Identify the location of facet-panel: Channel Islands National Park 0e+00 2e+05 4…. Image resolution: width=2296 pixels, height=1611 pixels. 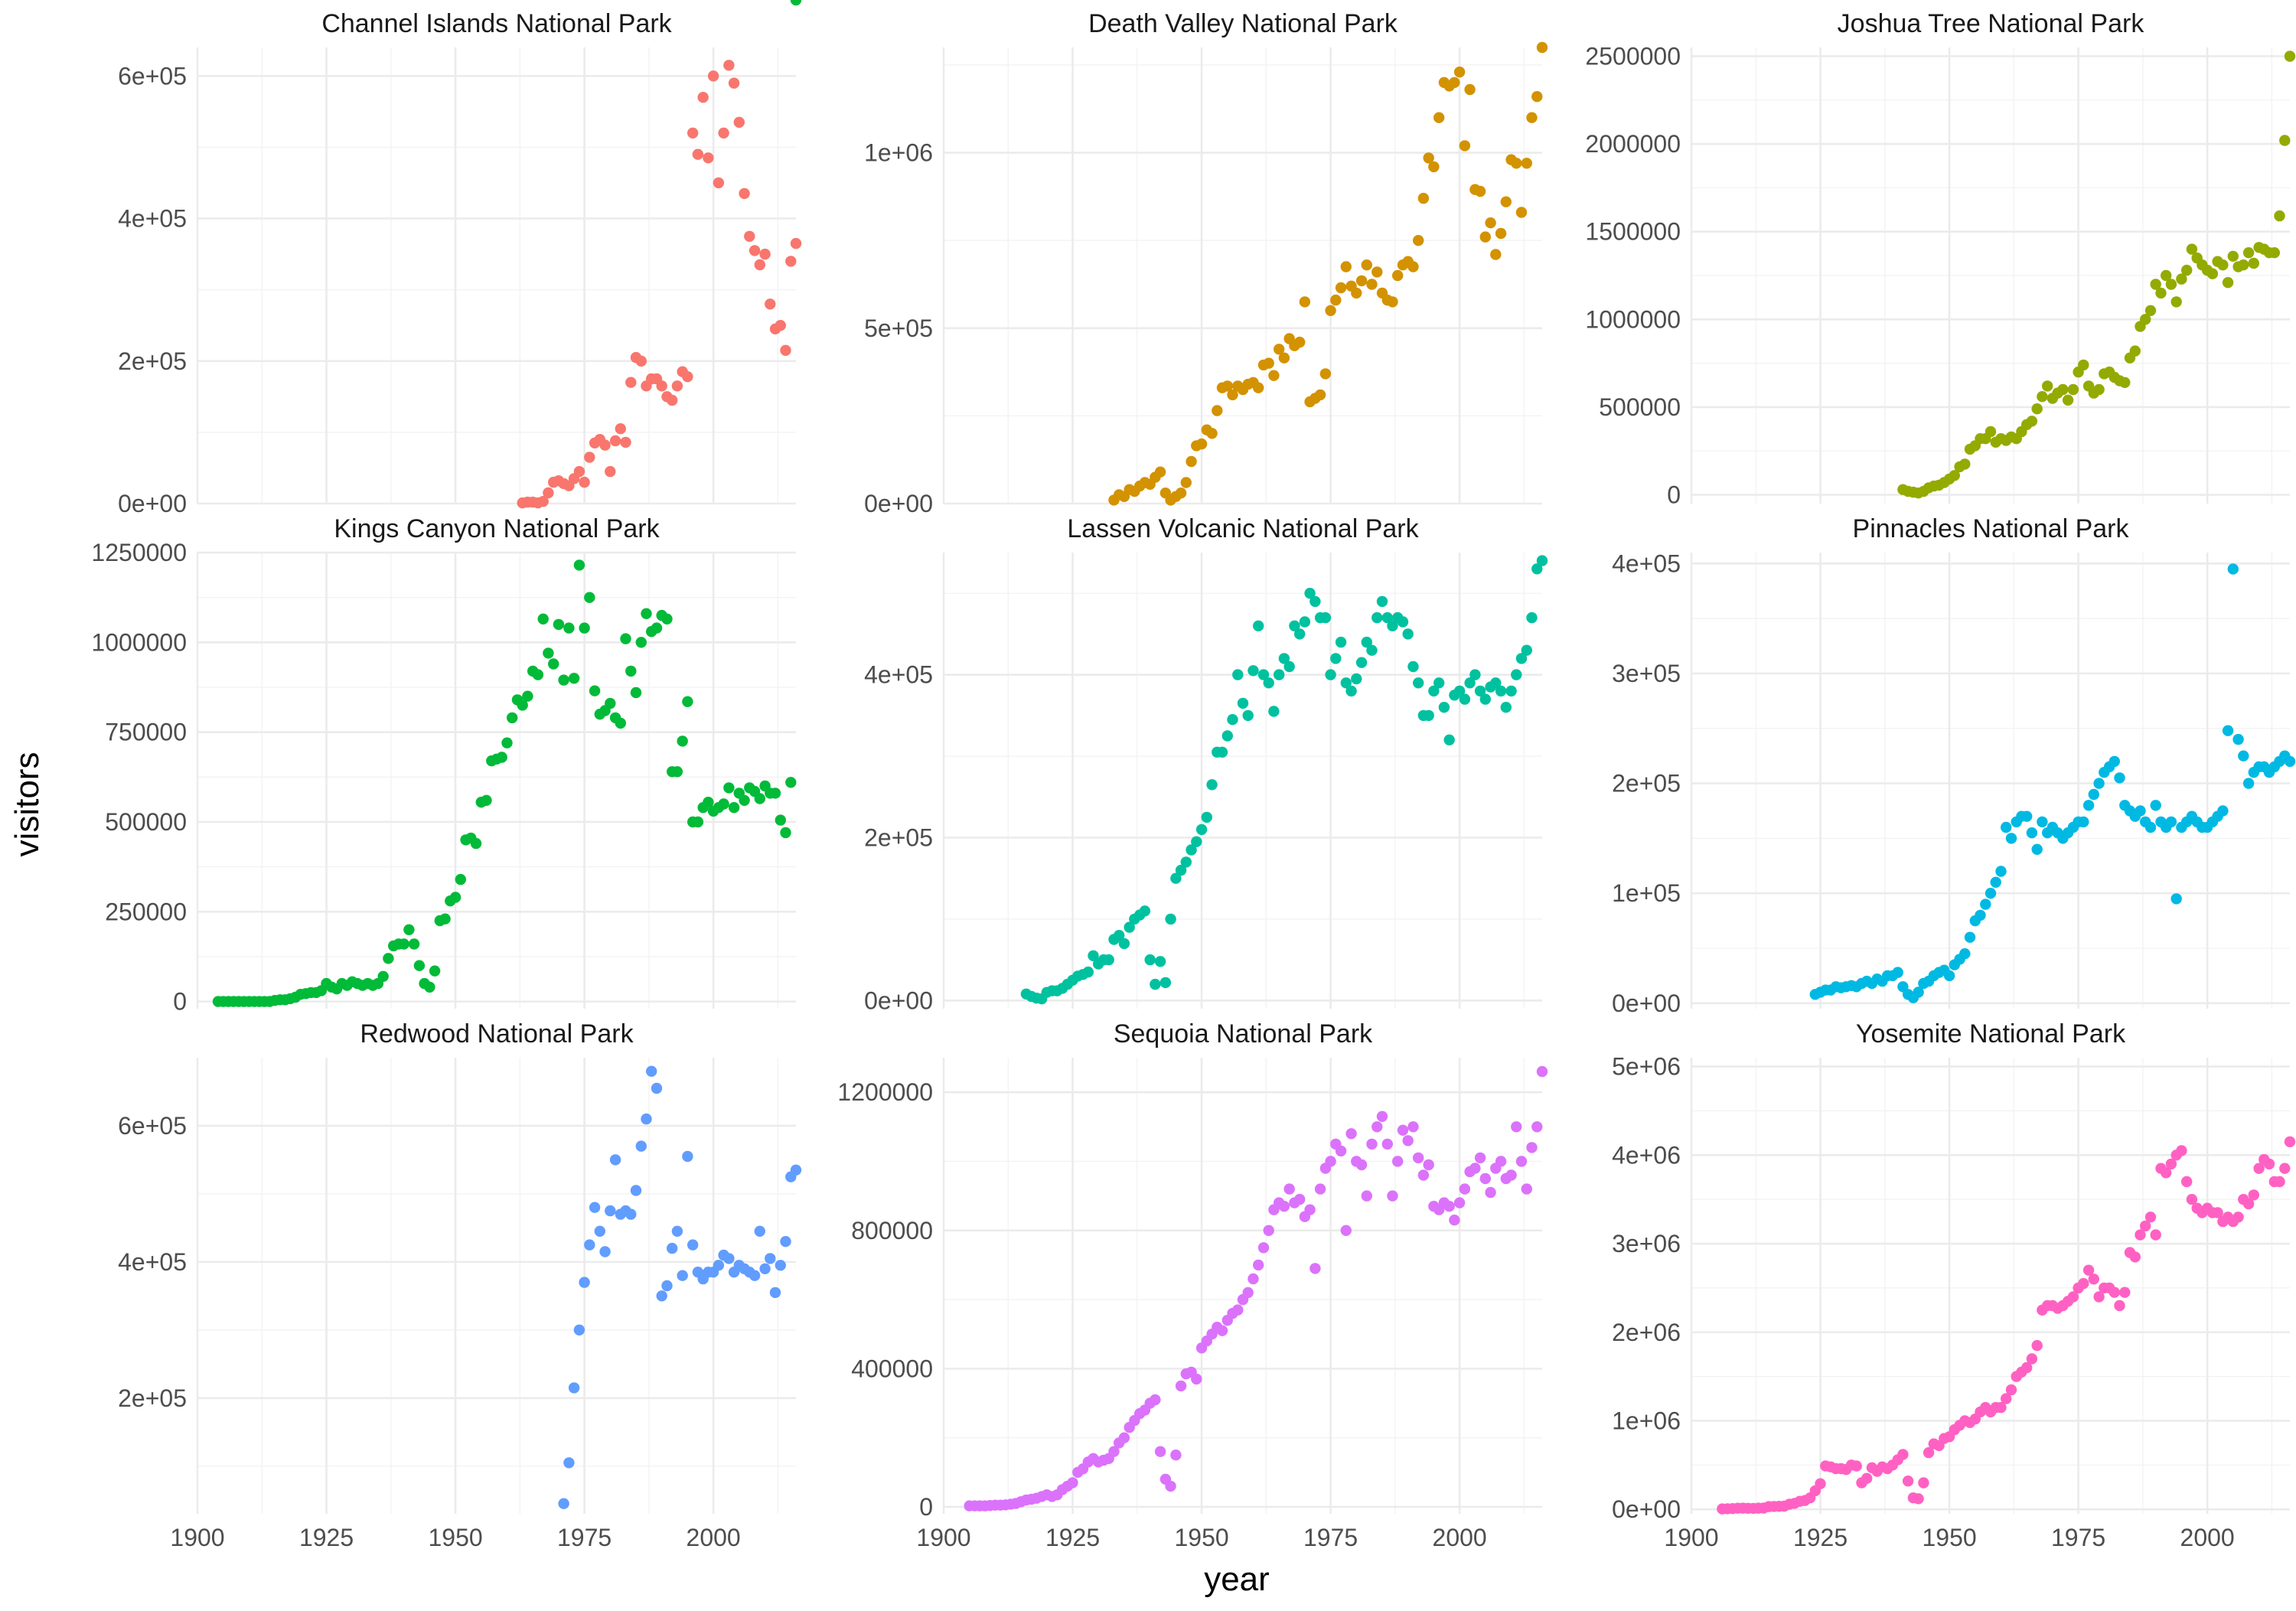
(460, 263).